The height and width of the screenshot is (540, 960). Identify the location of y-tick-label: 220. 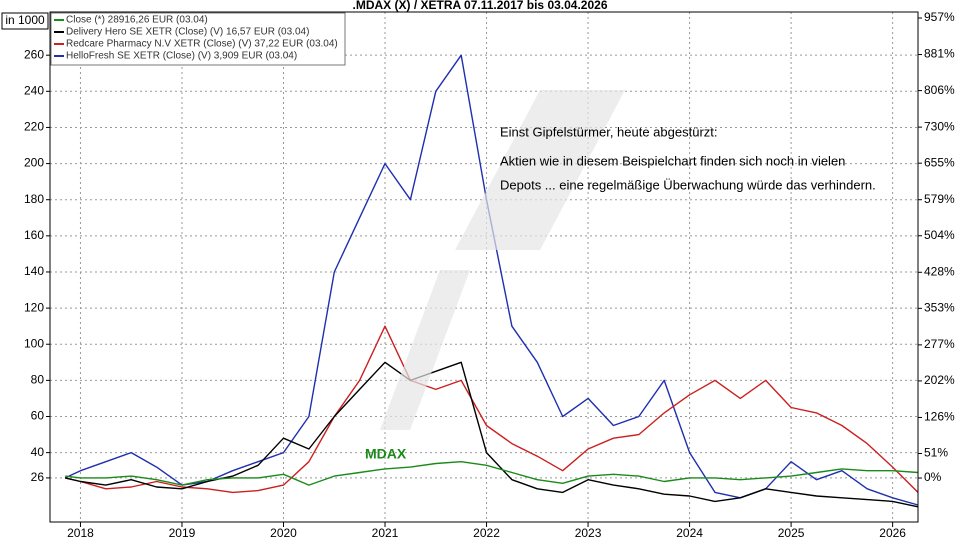
(34, 127).